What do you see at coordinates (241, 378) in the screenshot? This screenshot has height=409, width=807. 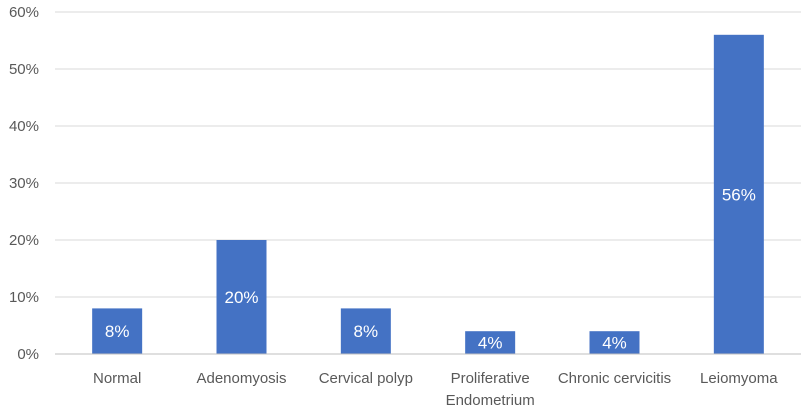 I see `x-tick-label: Adenomyosis` at bounding box center [241, 378].